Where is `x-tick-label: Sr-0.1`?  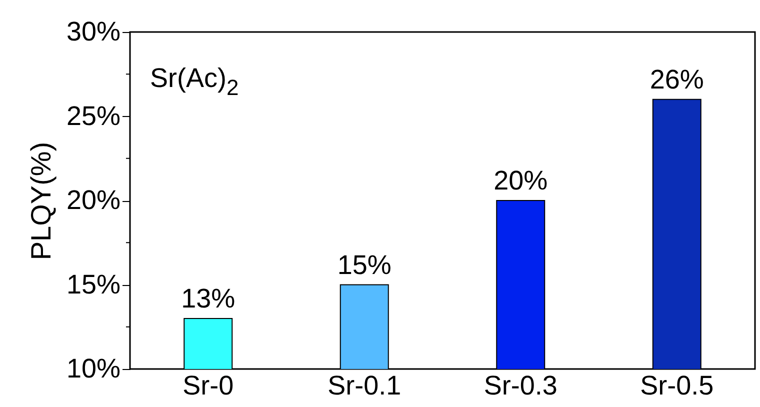
x-tick-label: Sr-0.1 is located at coordinates (365, 385).